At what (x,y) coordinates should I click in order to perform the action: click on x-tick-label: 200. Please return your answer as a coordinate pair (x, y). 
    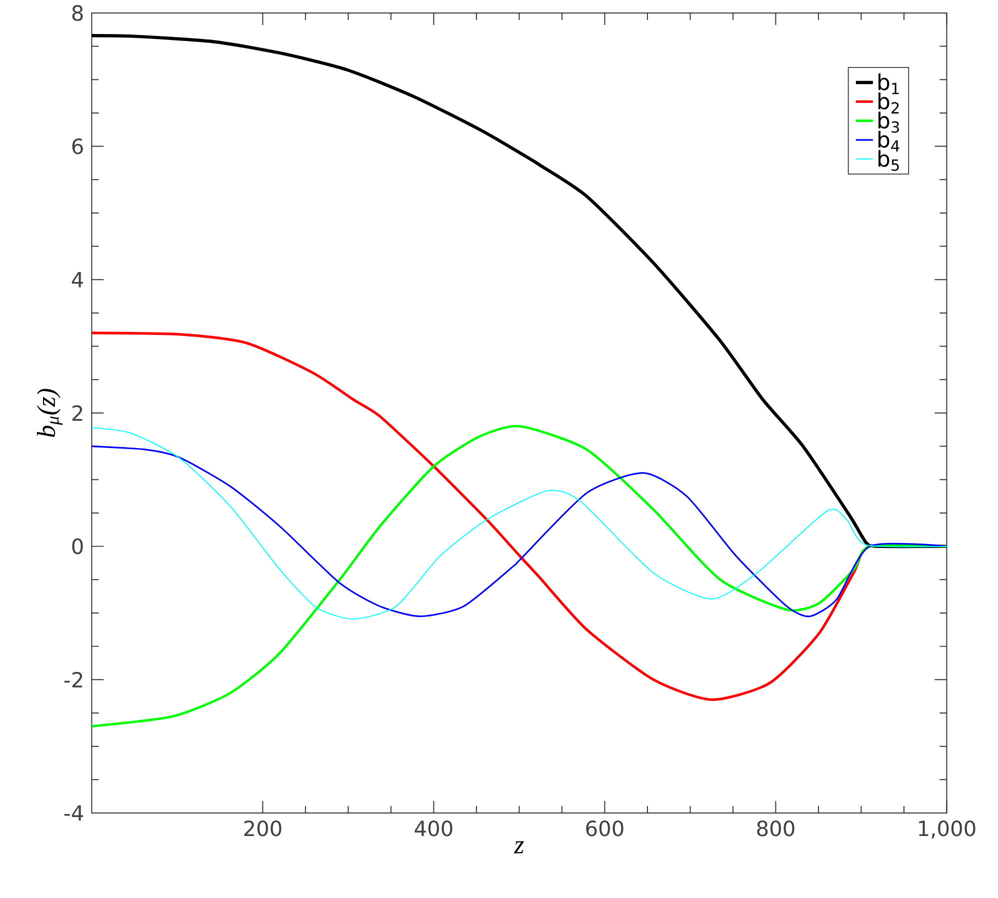
    Looking at the image, I should click on (263, 828).